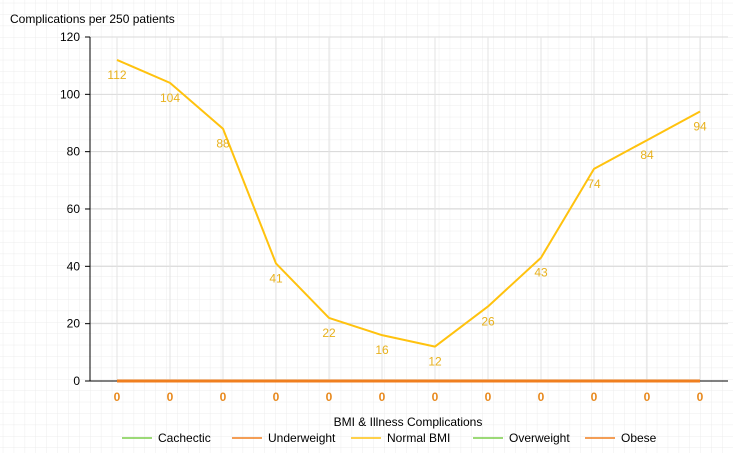 This screenshot has height=453, width=733. What do you see at coordinates (647, 155) in the screenshot?
I see `data-label-normal-bmi: 84` at bounding box center [647, 155].